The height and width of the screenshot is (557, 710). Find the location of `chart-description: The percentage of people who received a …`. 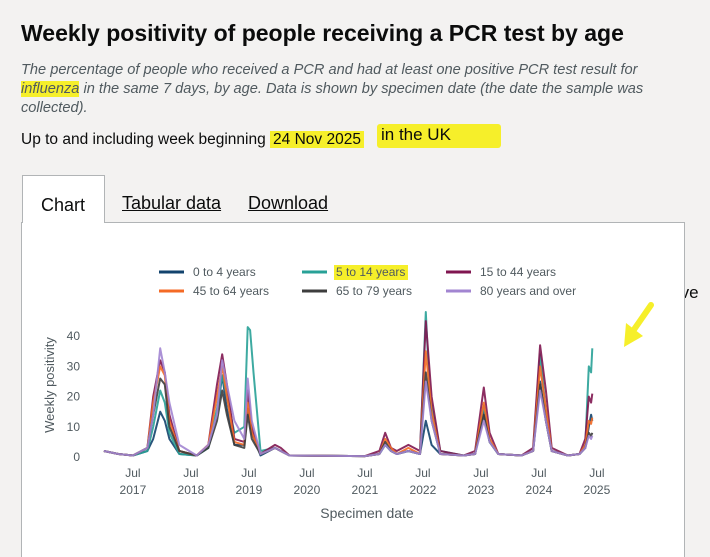

chart-description: The percentage of people who received a … is located at coordinates (351, 89).